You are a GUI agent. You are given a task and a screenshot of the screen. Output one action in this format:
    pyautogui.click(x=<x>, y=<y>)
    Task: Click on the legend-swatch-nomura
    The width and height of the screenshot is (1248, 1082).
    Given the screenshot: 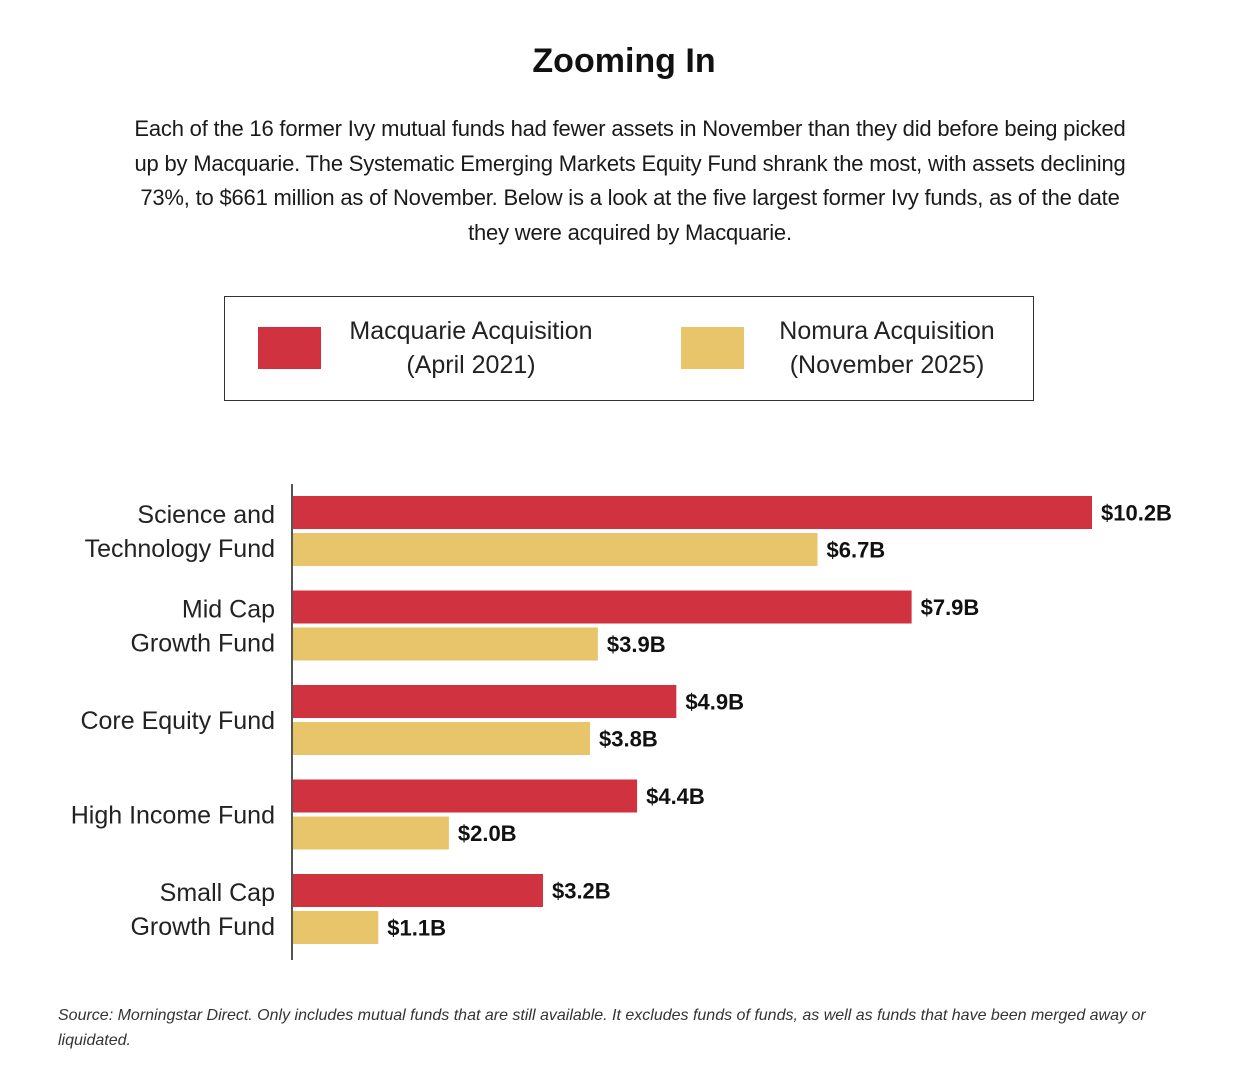 What is the action you would take?
    pyautogui.click(x=712, y=348)
    